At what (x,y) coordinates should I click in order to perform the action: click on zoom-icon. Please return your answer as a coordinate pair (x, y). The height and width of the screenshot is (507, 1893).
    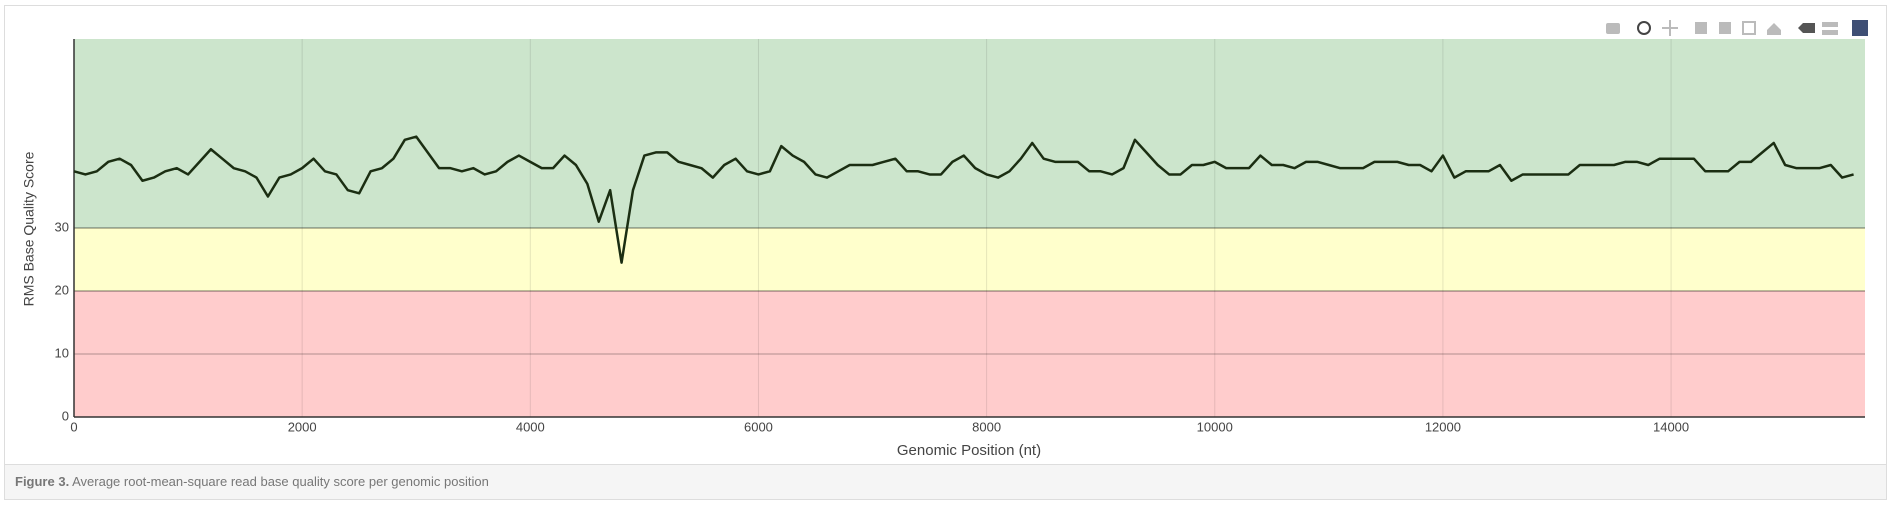
    Looking at the image, I should click on (1644, 28).